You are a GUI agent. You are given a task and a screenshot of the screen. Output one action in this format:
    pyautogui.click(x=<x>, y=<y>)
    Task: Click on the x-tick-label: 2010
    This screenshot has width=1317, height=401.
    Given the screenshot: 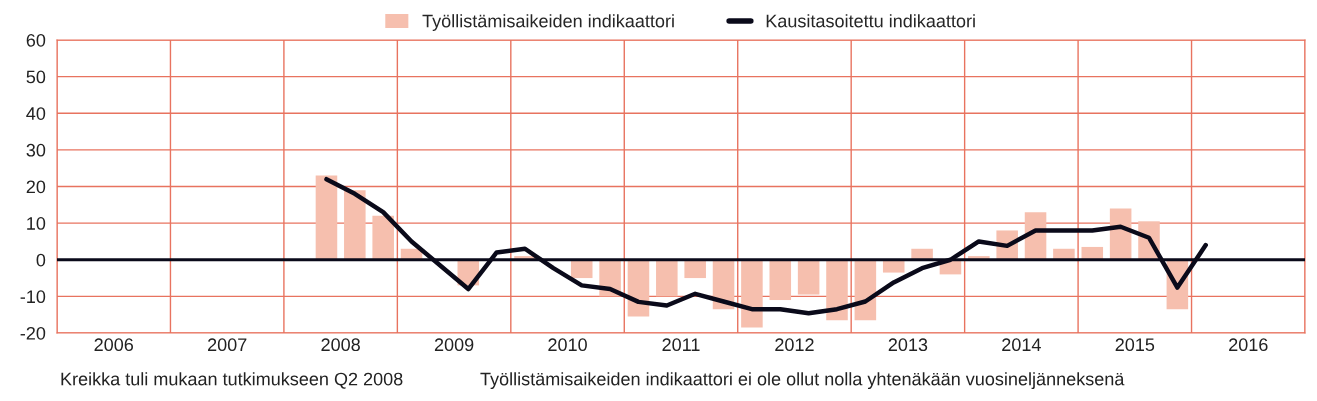 What is the action you would take?
    pyautogui.click(x=567, y=345)
    